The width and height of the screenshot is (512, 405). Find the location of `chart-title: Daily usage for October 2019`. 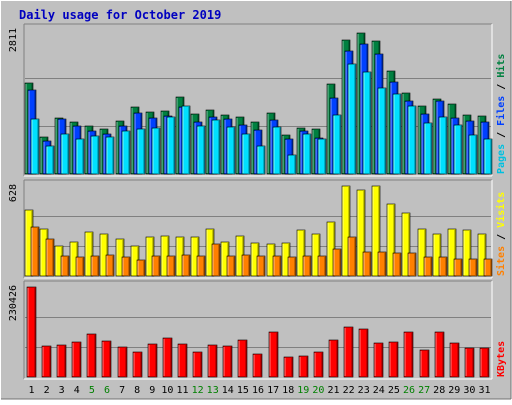

chart-title: Daily usage for October 2019 is located at coordinates (120, 15).